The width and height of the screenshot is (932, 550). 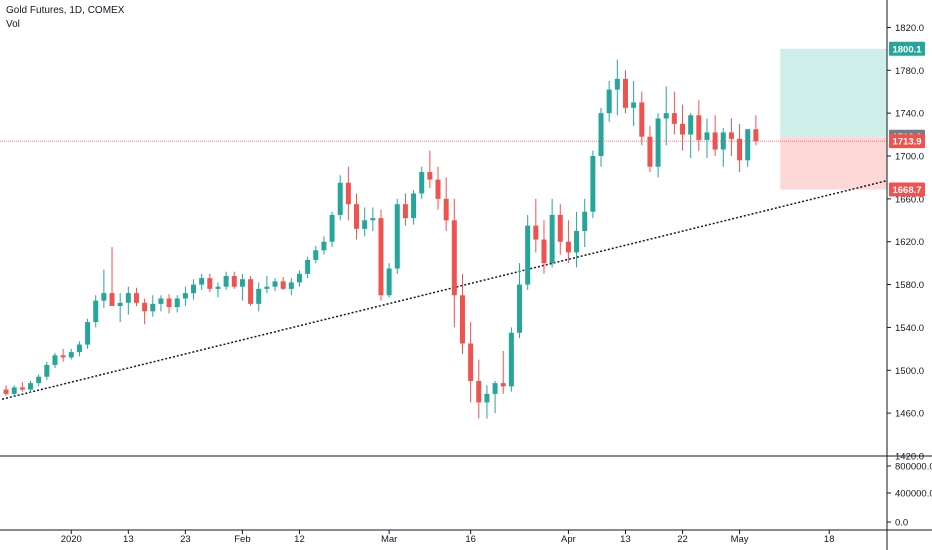 I want to click on price-label: 1800.1, so click(x=907, y=49).